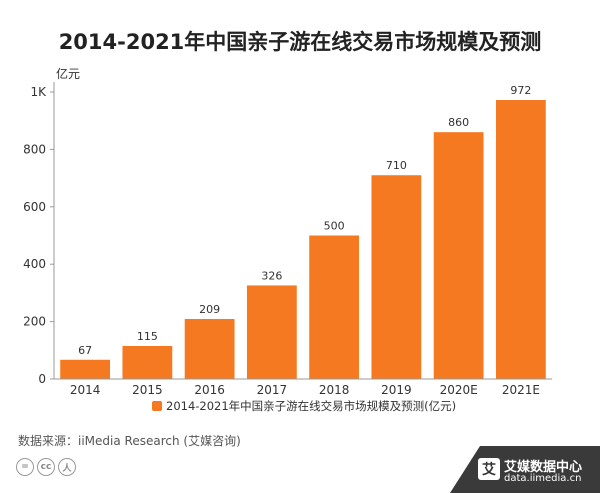 The width and height of the screenshot is (600, 493). I want to click on legend: 2014-2021年中国亲子游在线交易市场规模及预测(亿元), so click(304, 406).